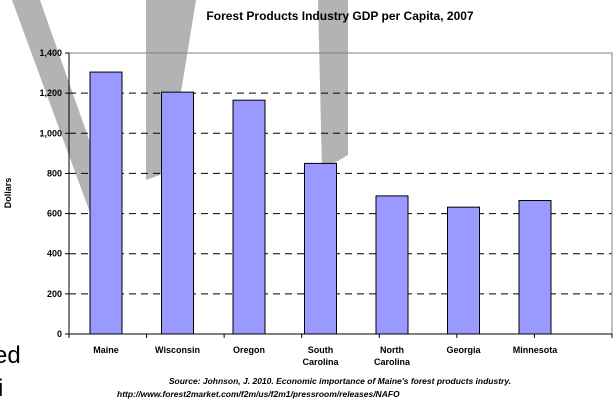 This screenshot has height=402, width=613. Describe the element at coordinates (54, 254) in the screenshot. I see `y-tick-label: 400` at that location.